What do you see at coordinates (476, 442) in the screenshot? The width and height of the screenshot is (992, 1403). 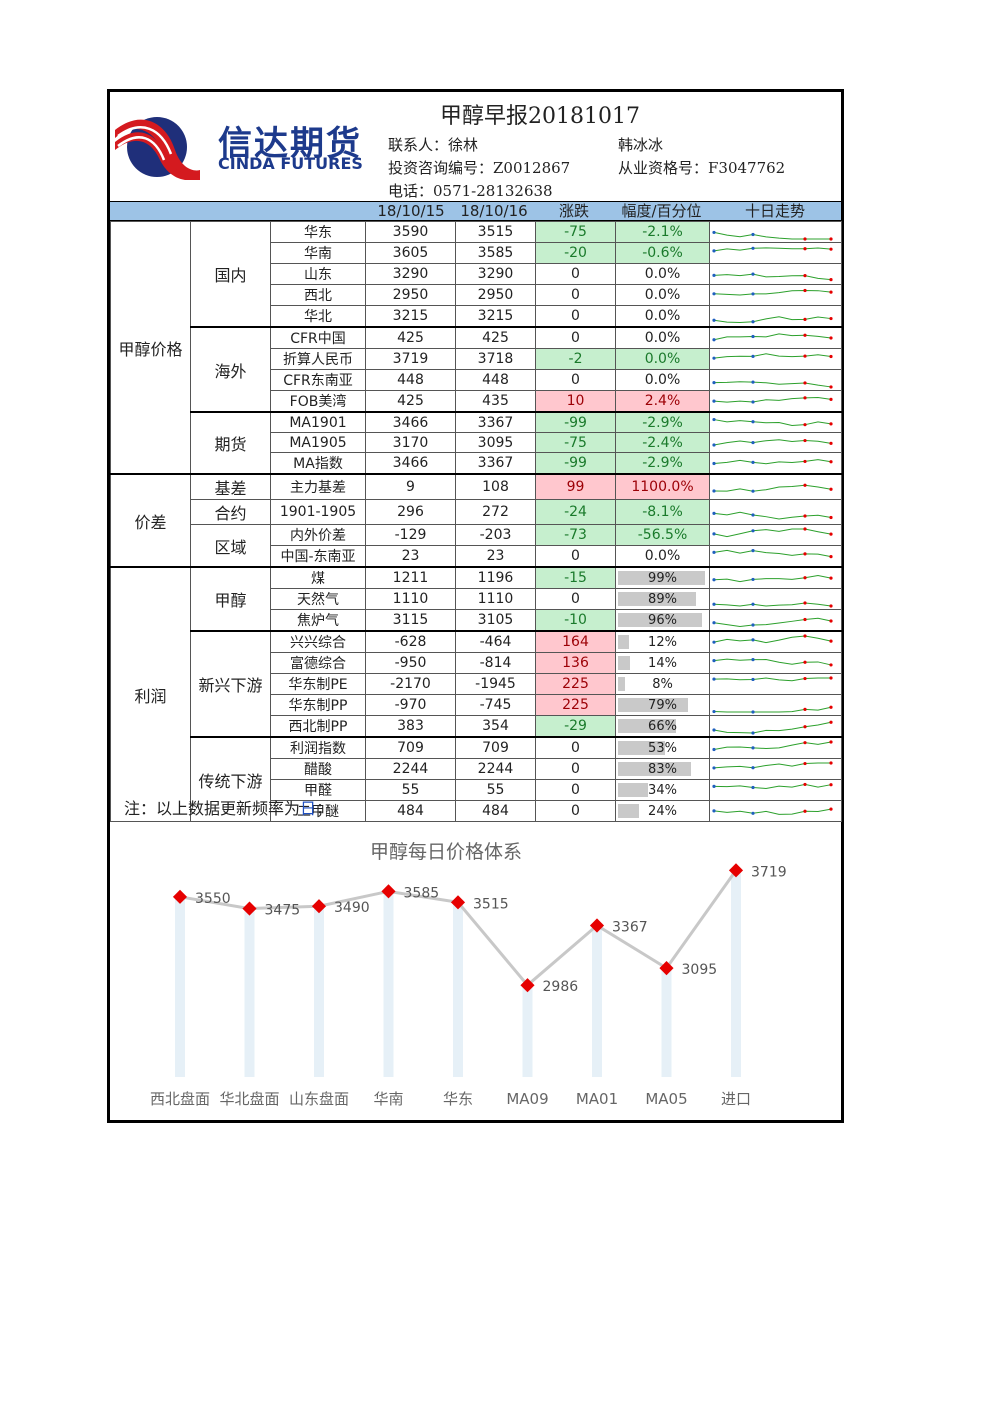 I see `table-row: 期货 MA1901 3466 3367 -99 -2.9%` at bounding box center [476, 442].